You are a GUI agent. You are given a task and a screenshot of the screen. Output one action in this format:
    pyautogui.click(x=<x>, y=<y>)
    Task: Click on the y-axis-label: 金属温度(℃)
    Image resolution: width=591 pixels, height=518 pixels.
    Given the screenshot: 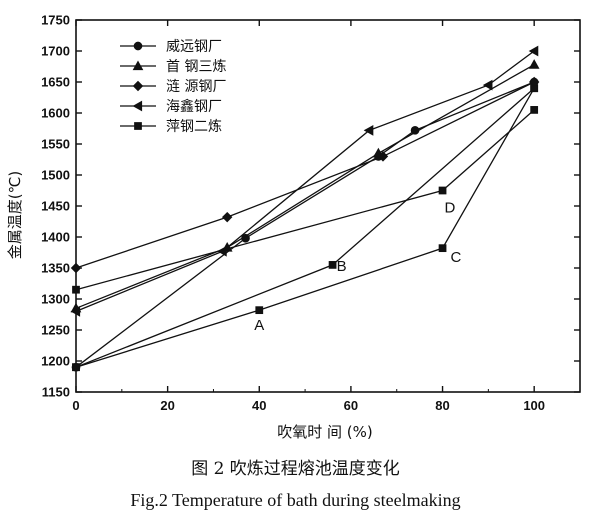 What is the action you would take?
    pyautogui.click(x=15, y=215)
    